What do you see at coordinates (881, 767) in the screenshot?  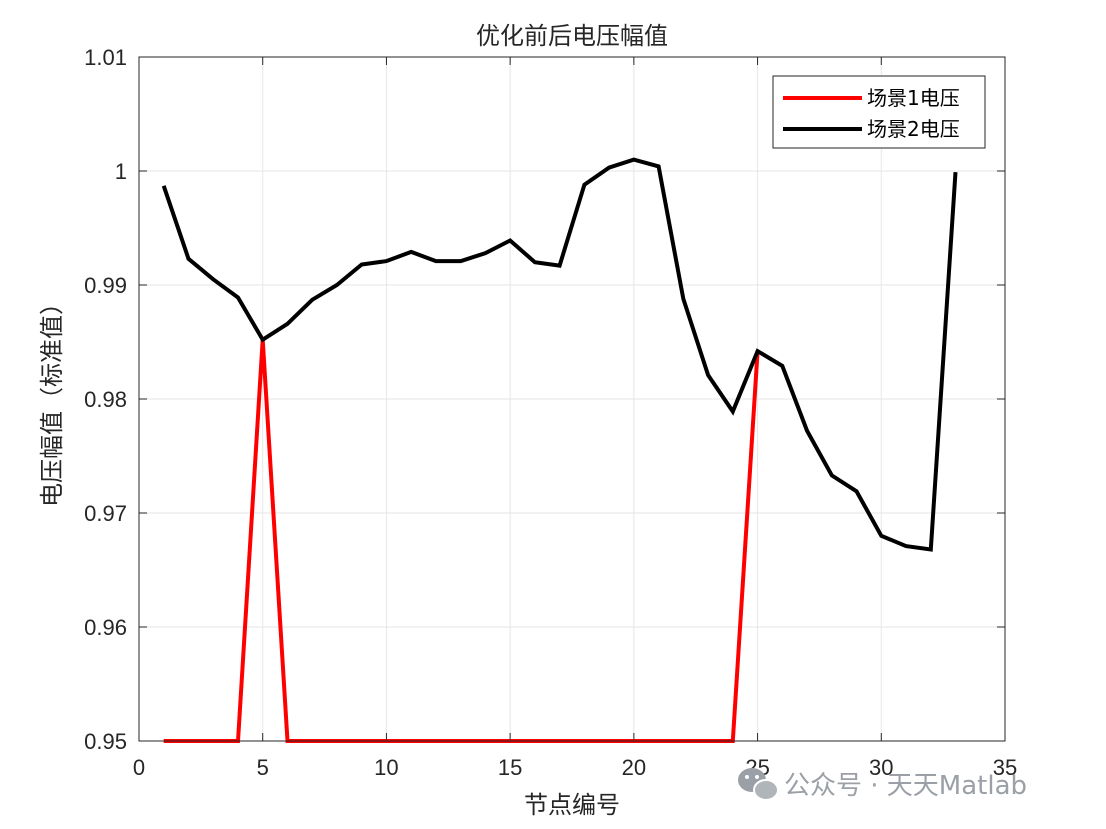 I see `x-tick-label: 30` at bounding box center [881, 767].